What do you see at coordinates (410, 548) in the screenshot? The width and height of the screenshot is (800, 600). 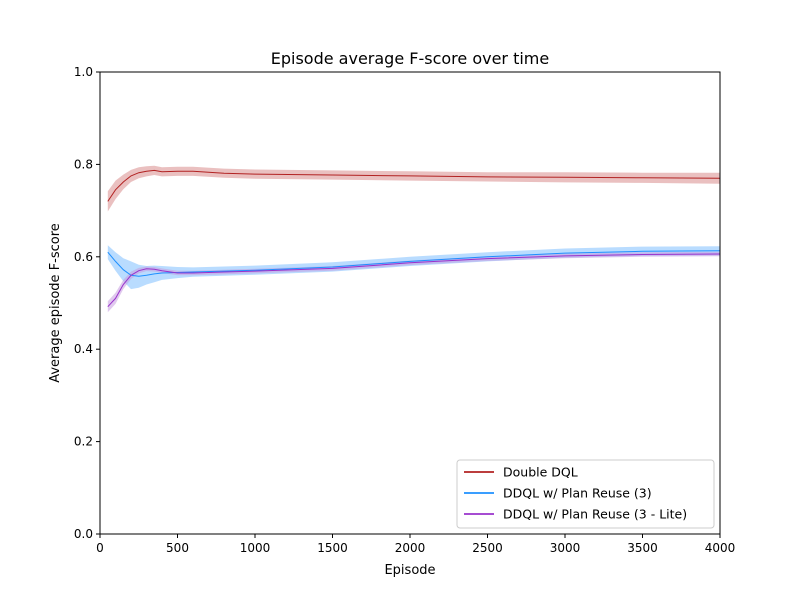 I see `x-tick-label: 2000` at bounding box center [410, 548].